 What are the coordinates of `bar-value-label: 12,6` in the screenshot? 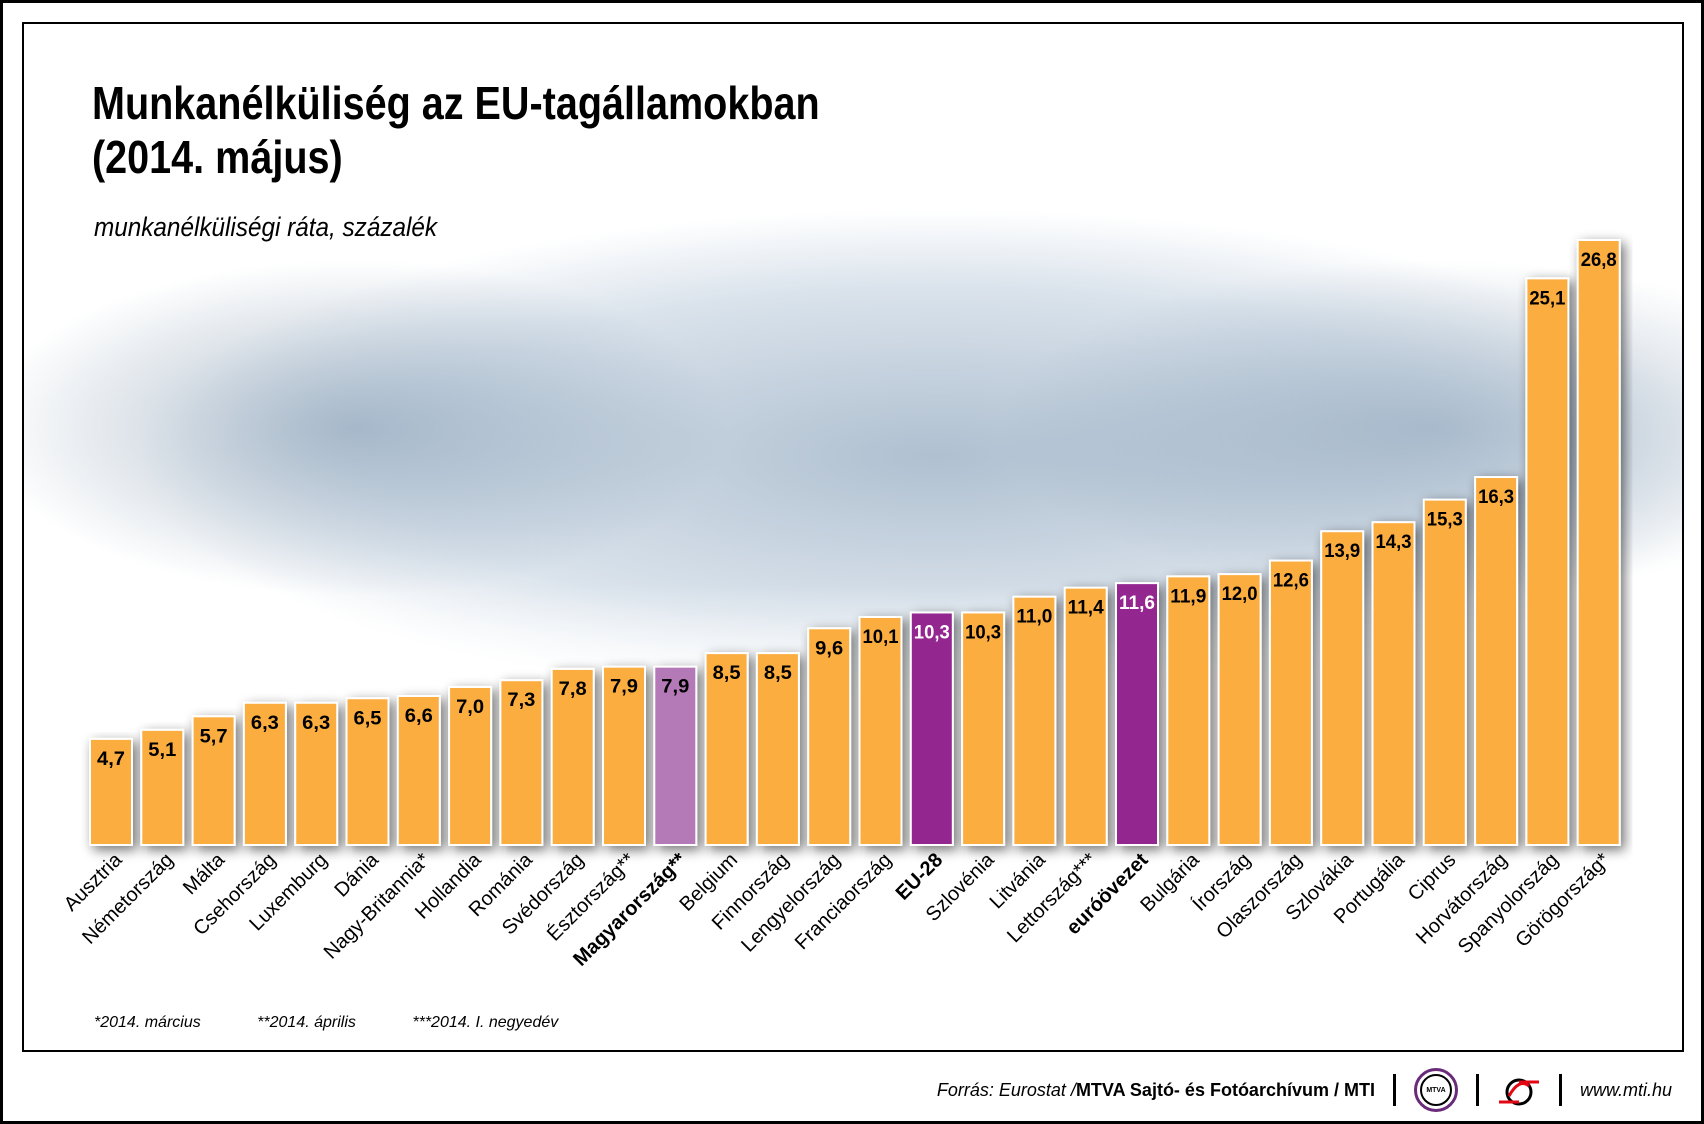 It's located at (1291, 581).